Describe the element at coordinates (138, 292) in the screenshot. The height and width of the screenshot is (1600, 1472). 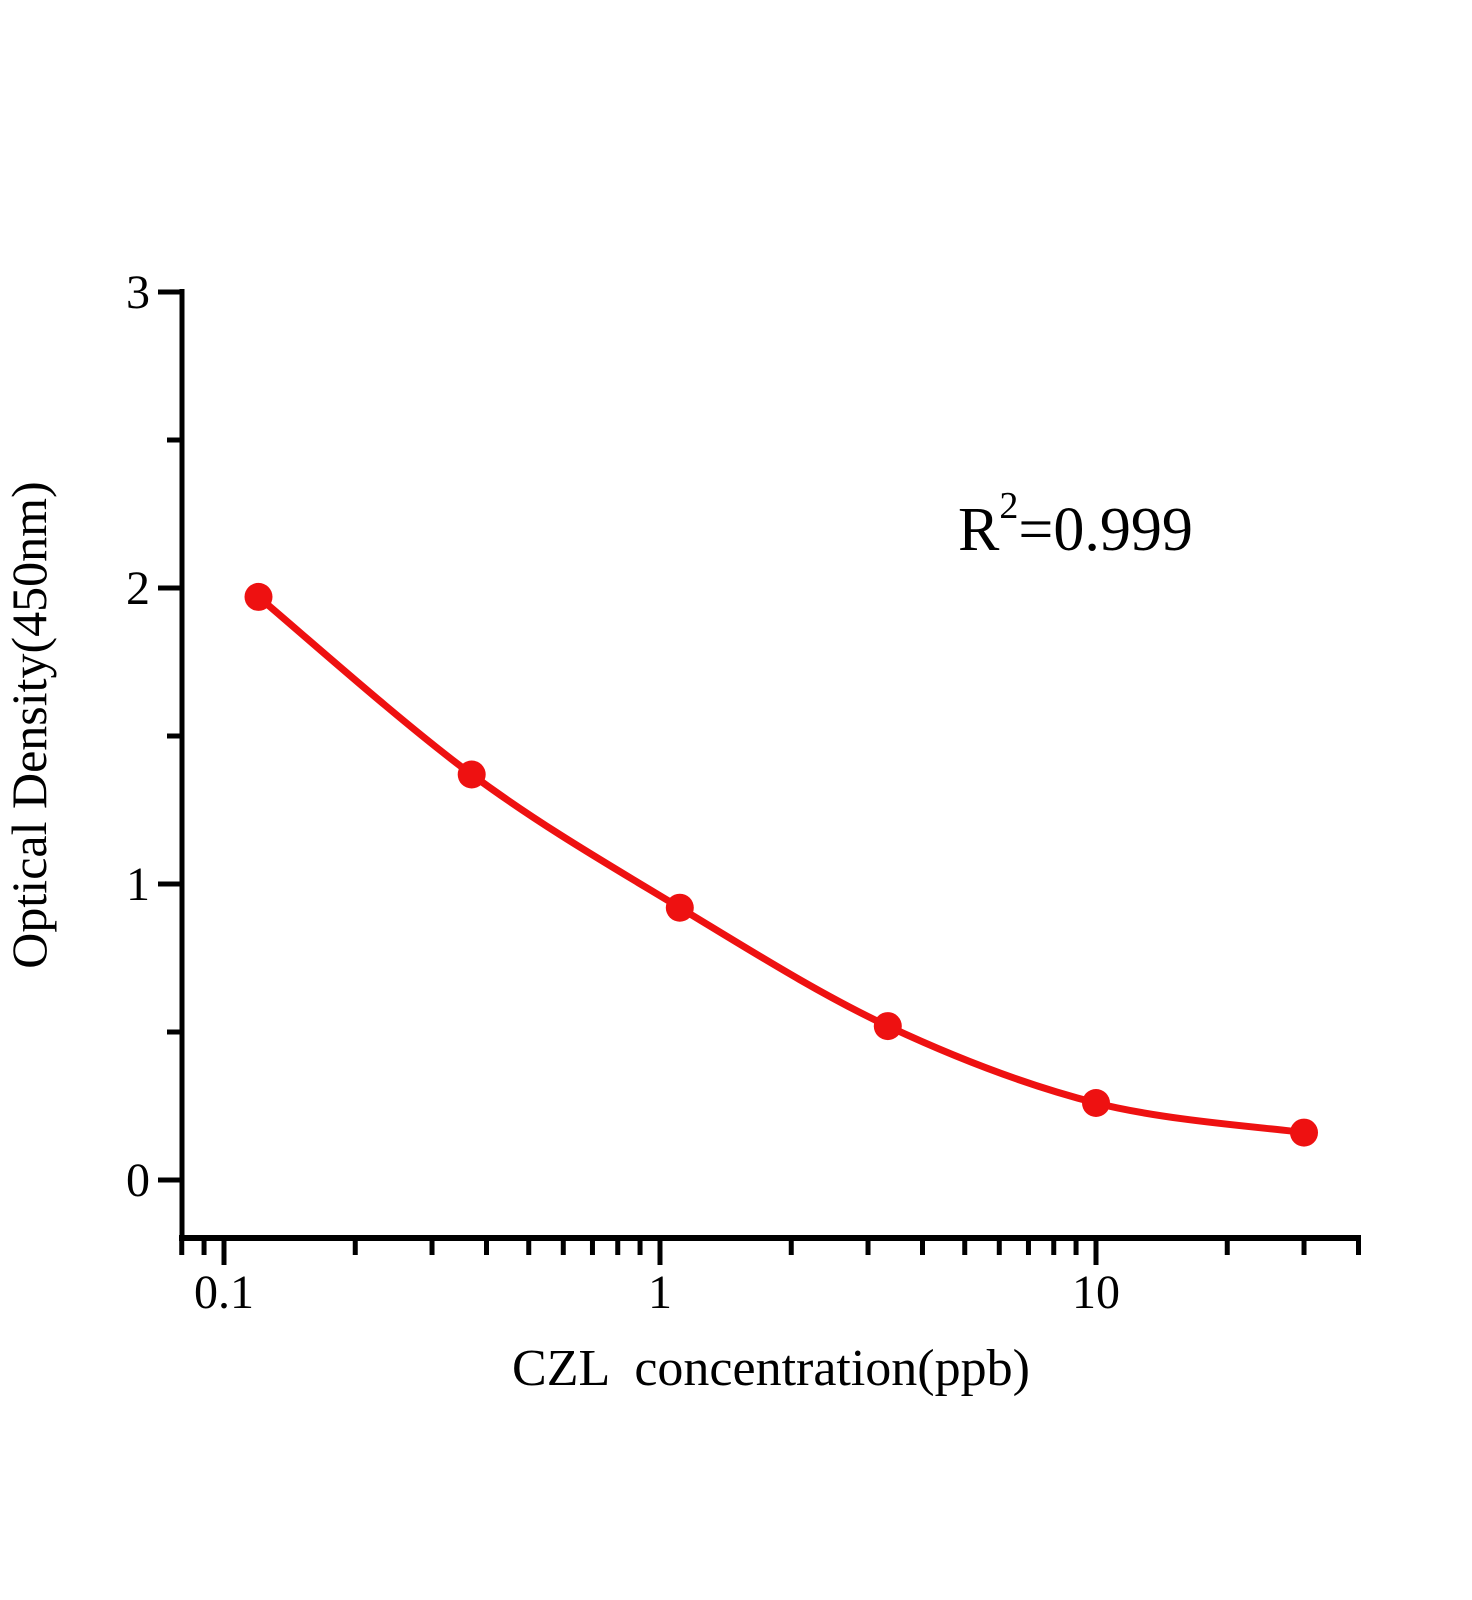
I see `y-tick-label: 3` at that location.